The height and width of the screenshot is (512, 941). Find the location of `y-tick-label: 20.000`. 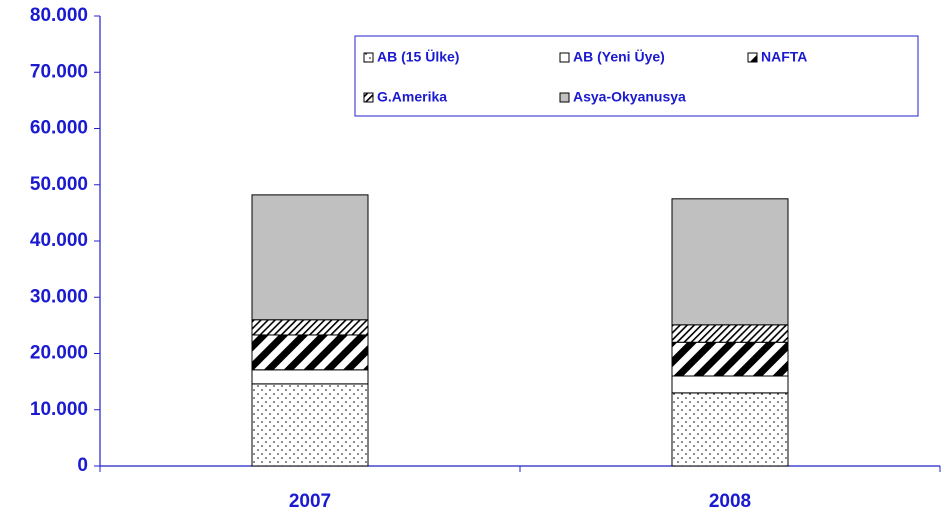

y-tick-label: 20.000 is located at coordinates (59, 353).